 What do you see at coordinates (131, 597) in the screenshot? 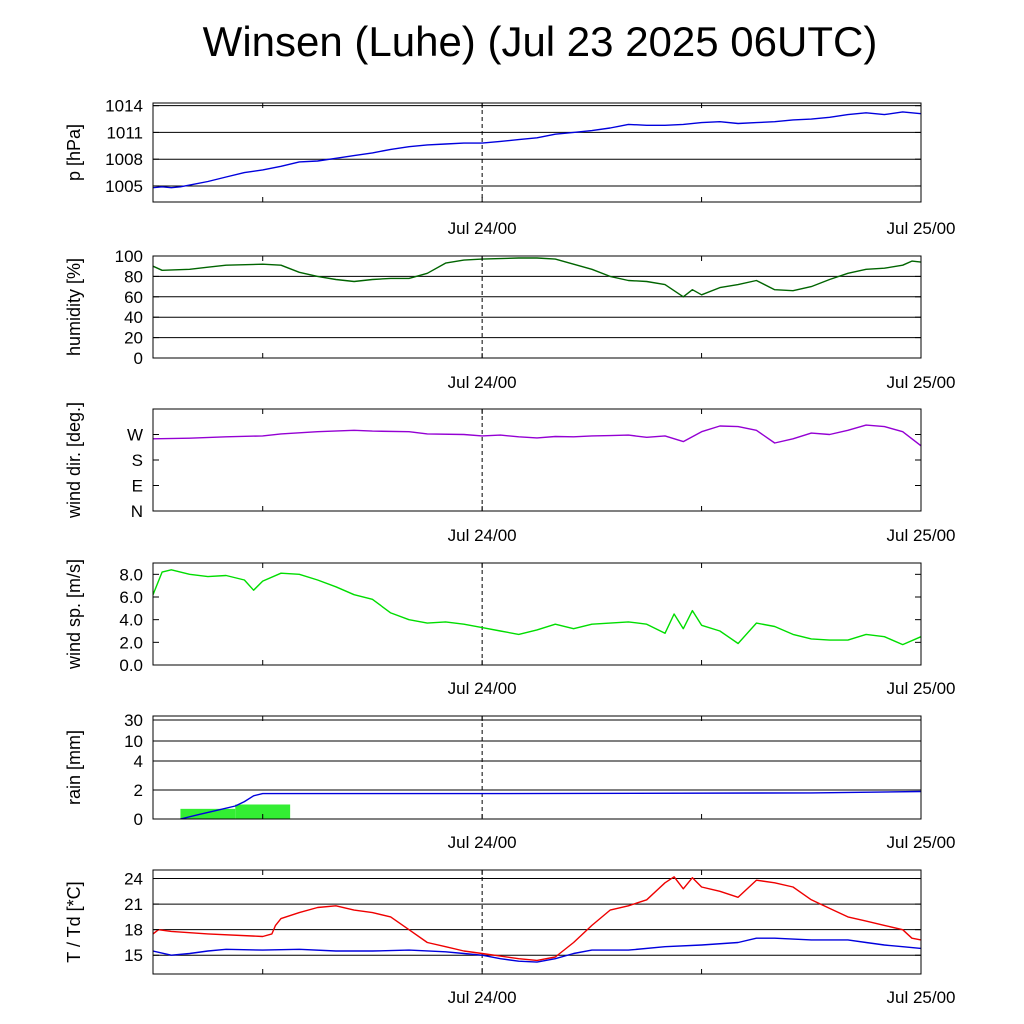
I see `y-tick-label: 6.0` at bounding box center [131, 597].